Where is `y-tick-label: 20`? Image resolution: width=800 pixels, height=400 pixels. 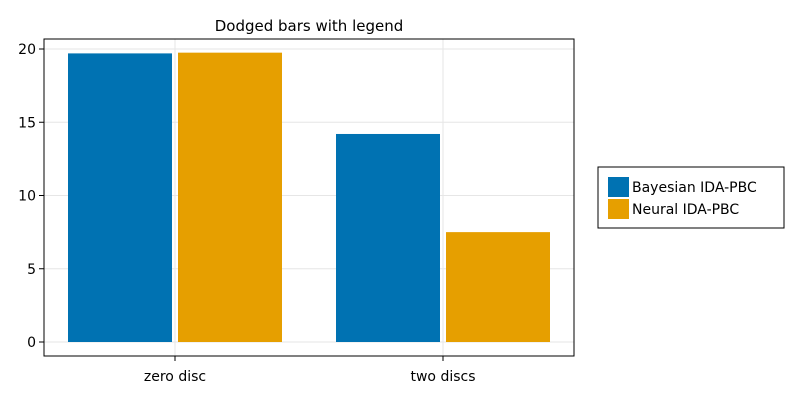
y-tick-label: 20 is located at coordinates (27, 50).